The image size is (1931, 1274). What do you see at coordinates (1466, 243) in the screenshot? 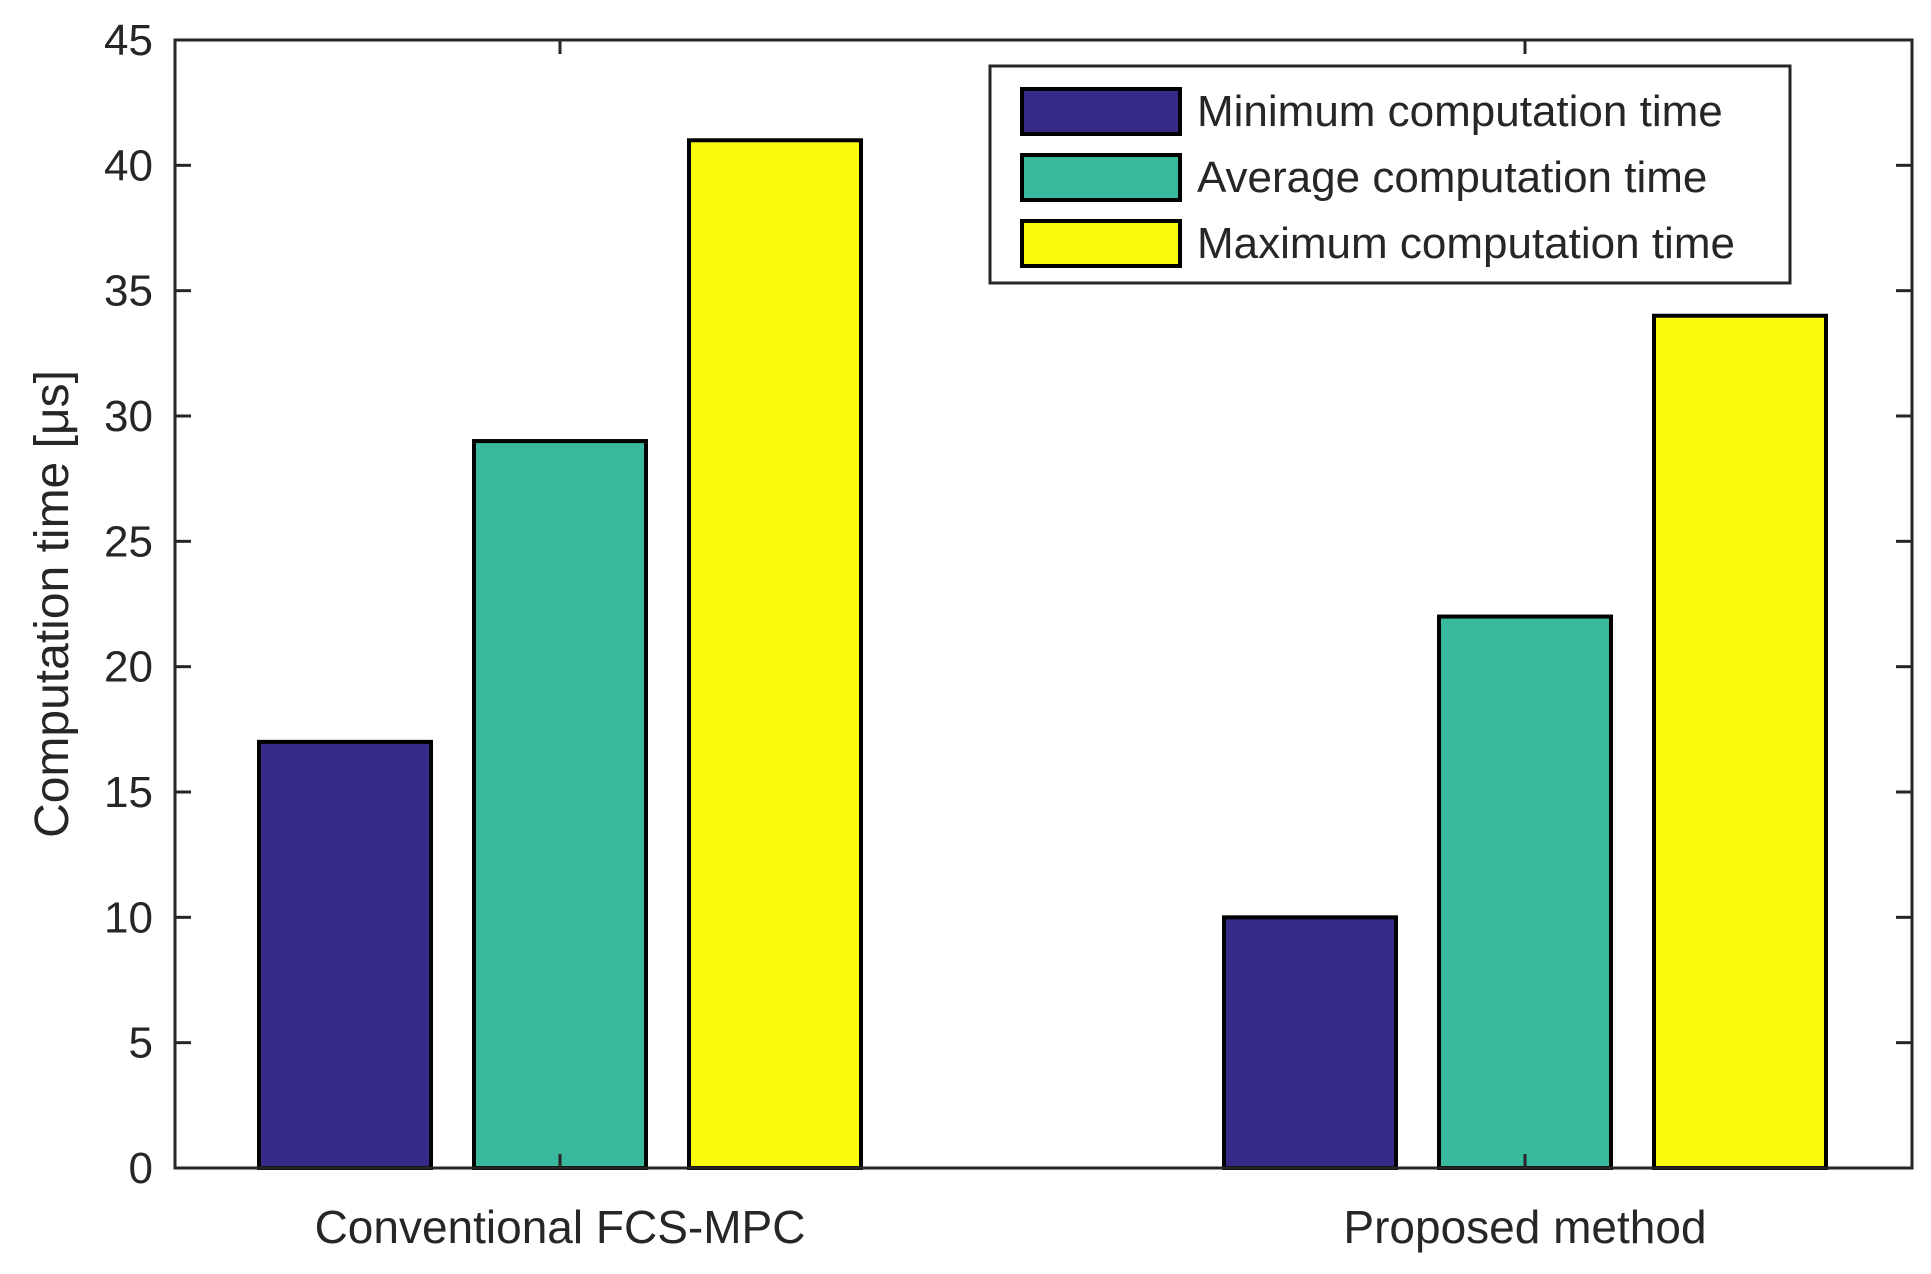
I see `legend-label: Maximum computation time` at bounding box center [1466, 243].